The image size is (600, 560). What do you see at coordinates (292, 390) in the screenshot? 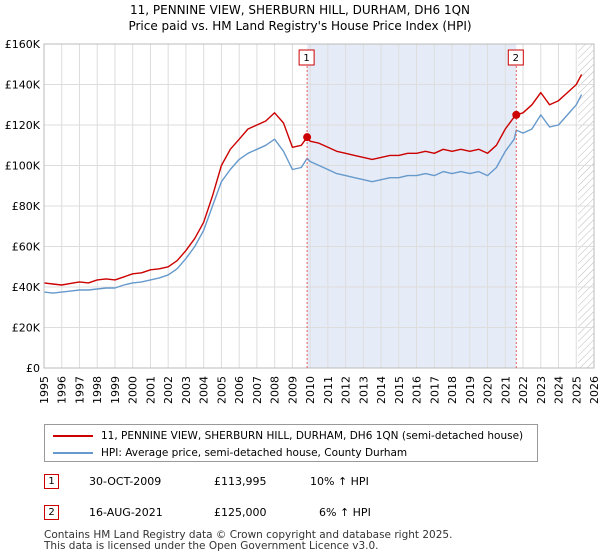
I see `x-tick-label: 2009` at bounding box center [292, 390].